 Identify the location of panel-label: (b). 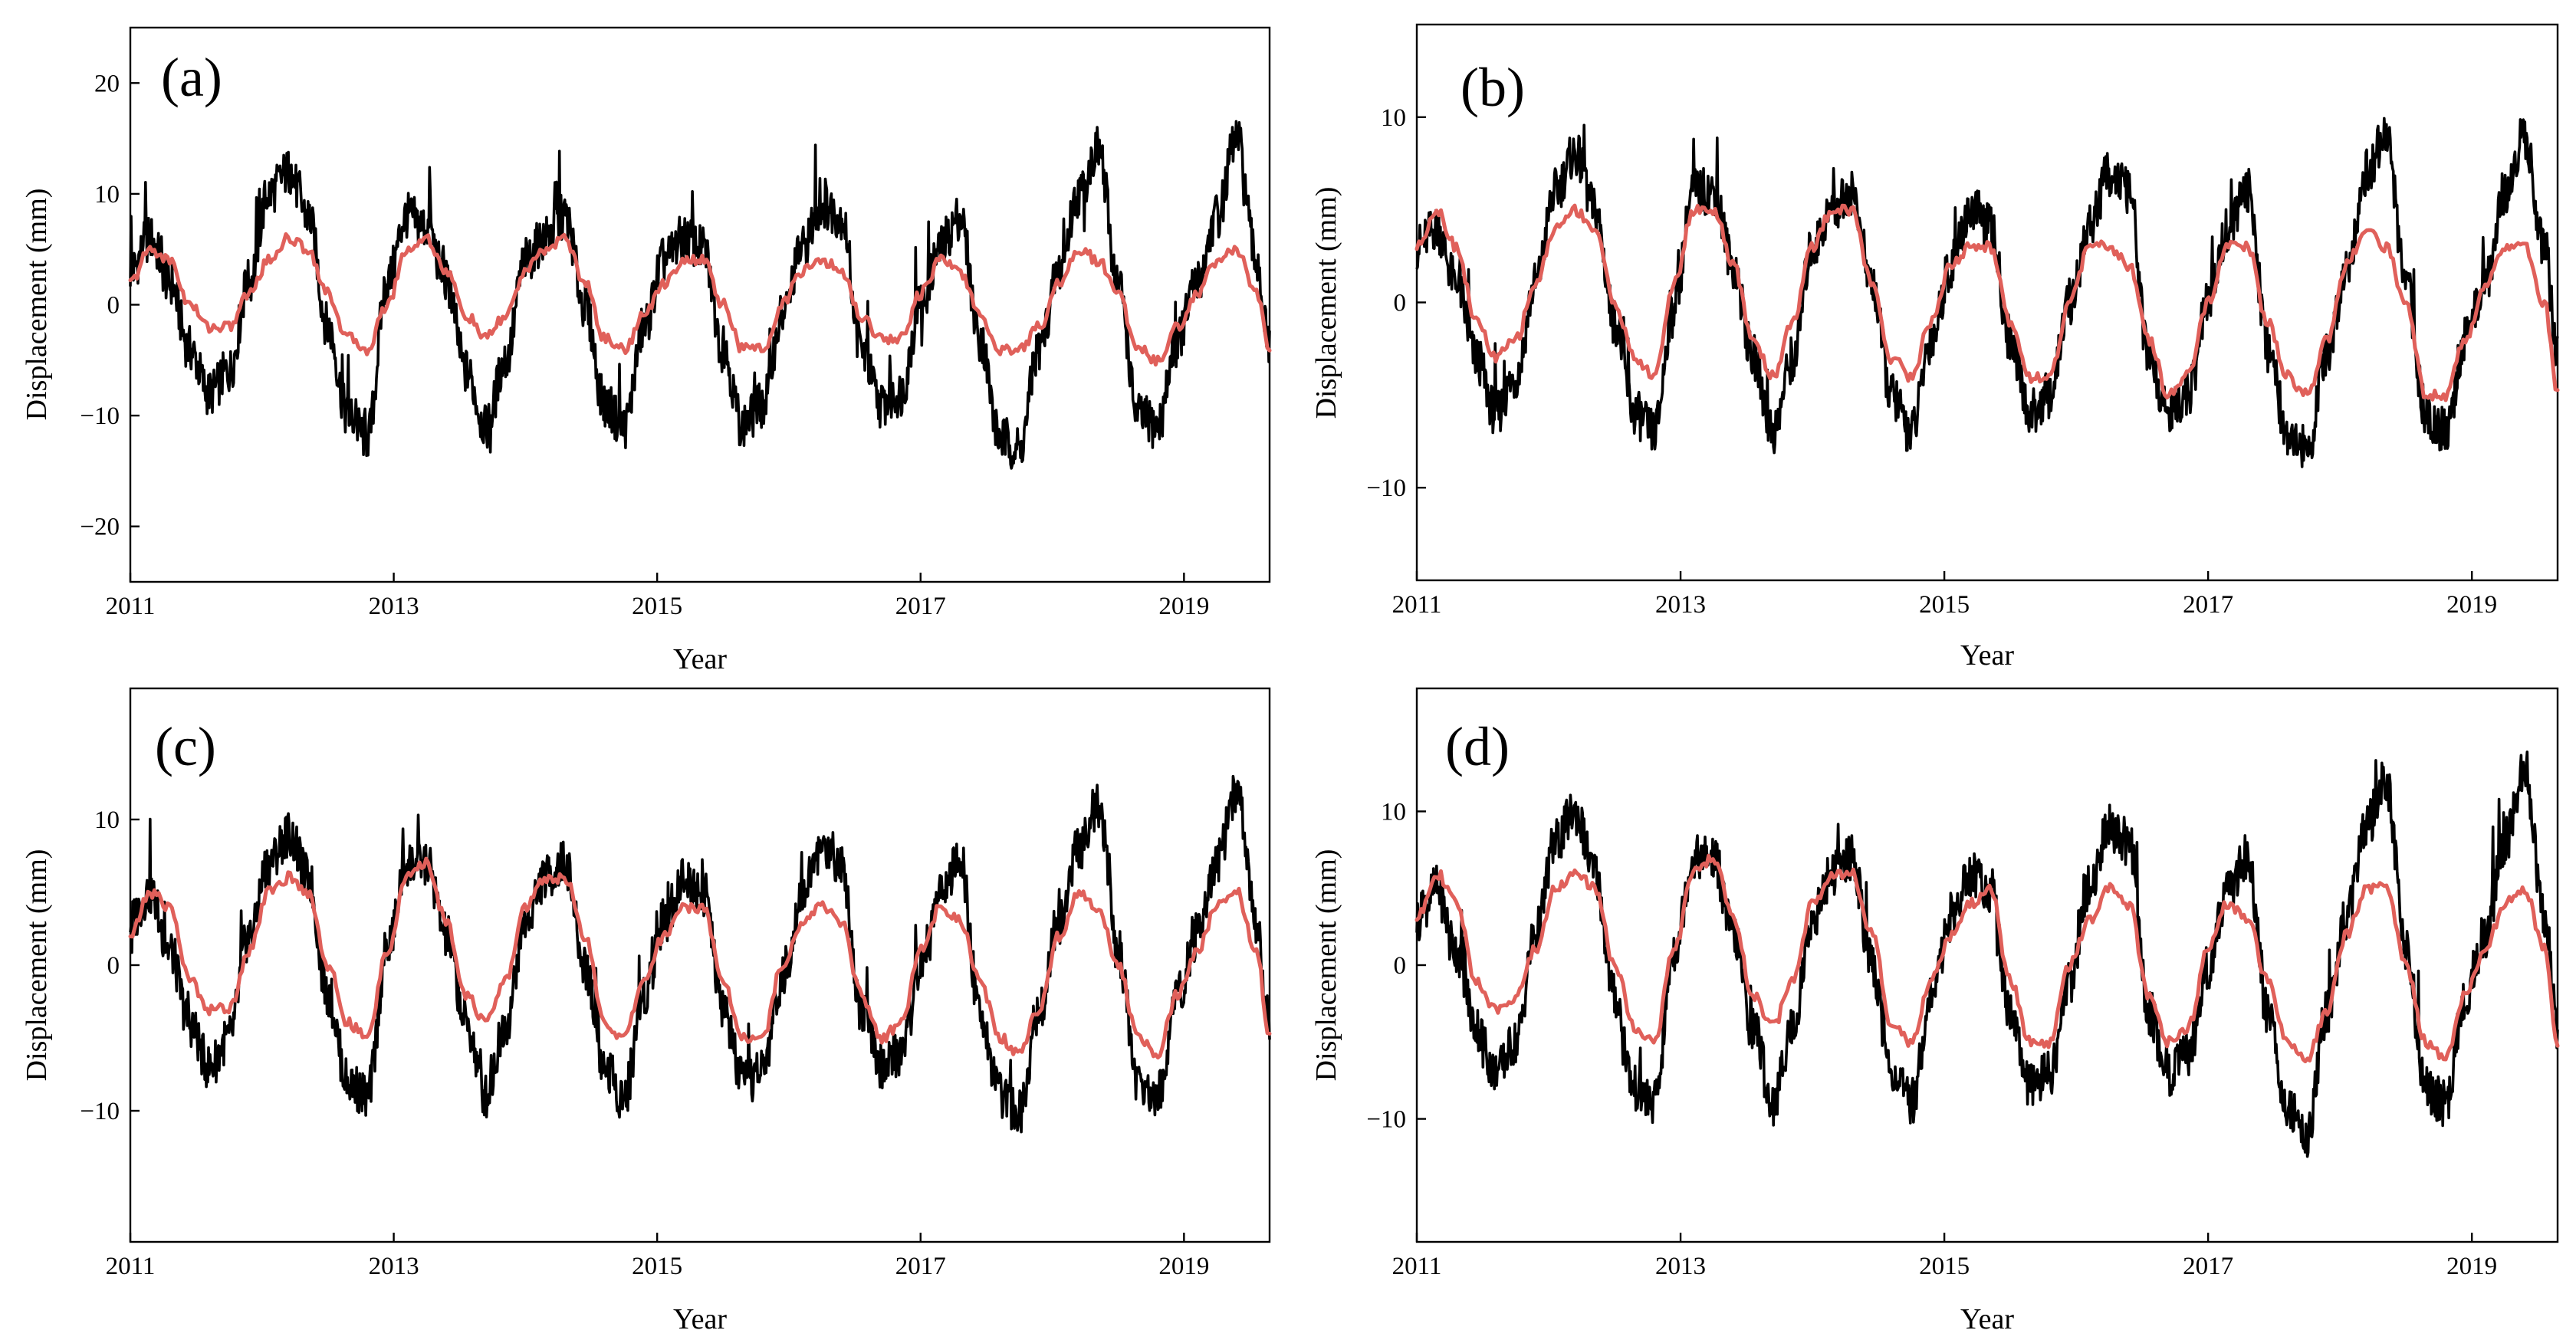
(1493, 87).